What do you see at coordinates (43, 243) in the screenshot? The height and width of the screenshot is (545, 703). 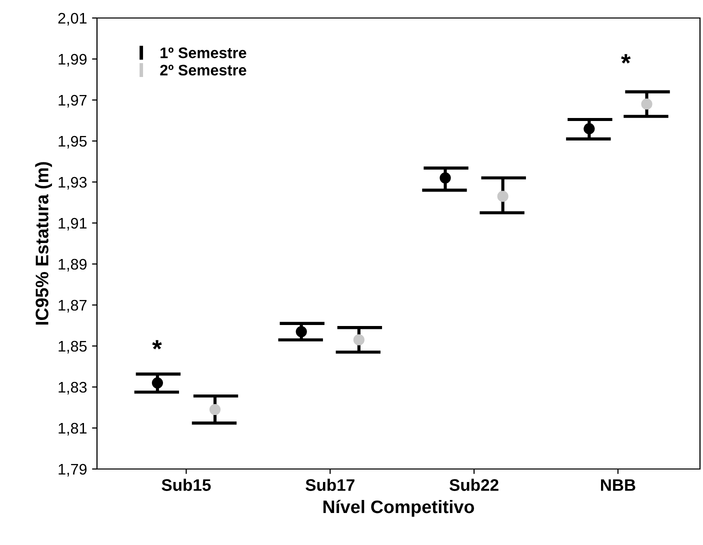 I see `y-axis-title: IC95% Estatura (m)` at bounding box center [43, 243].